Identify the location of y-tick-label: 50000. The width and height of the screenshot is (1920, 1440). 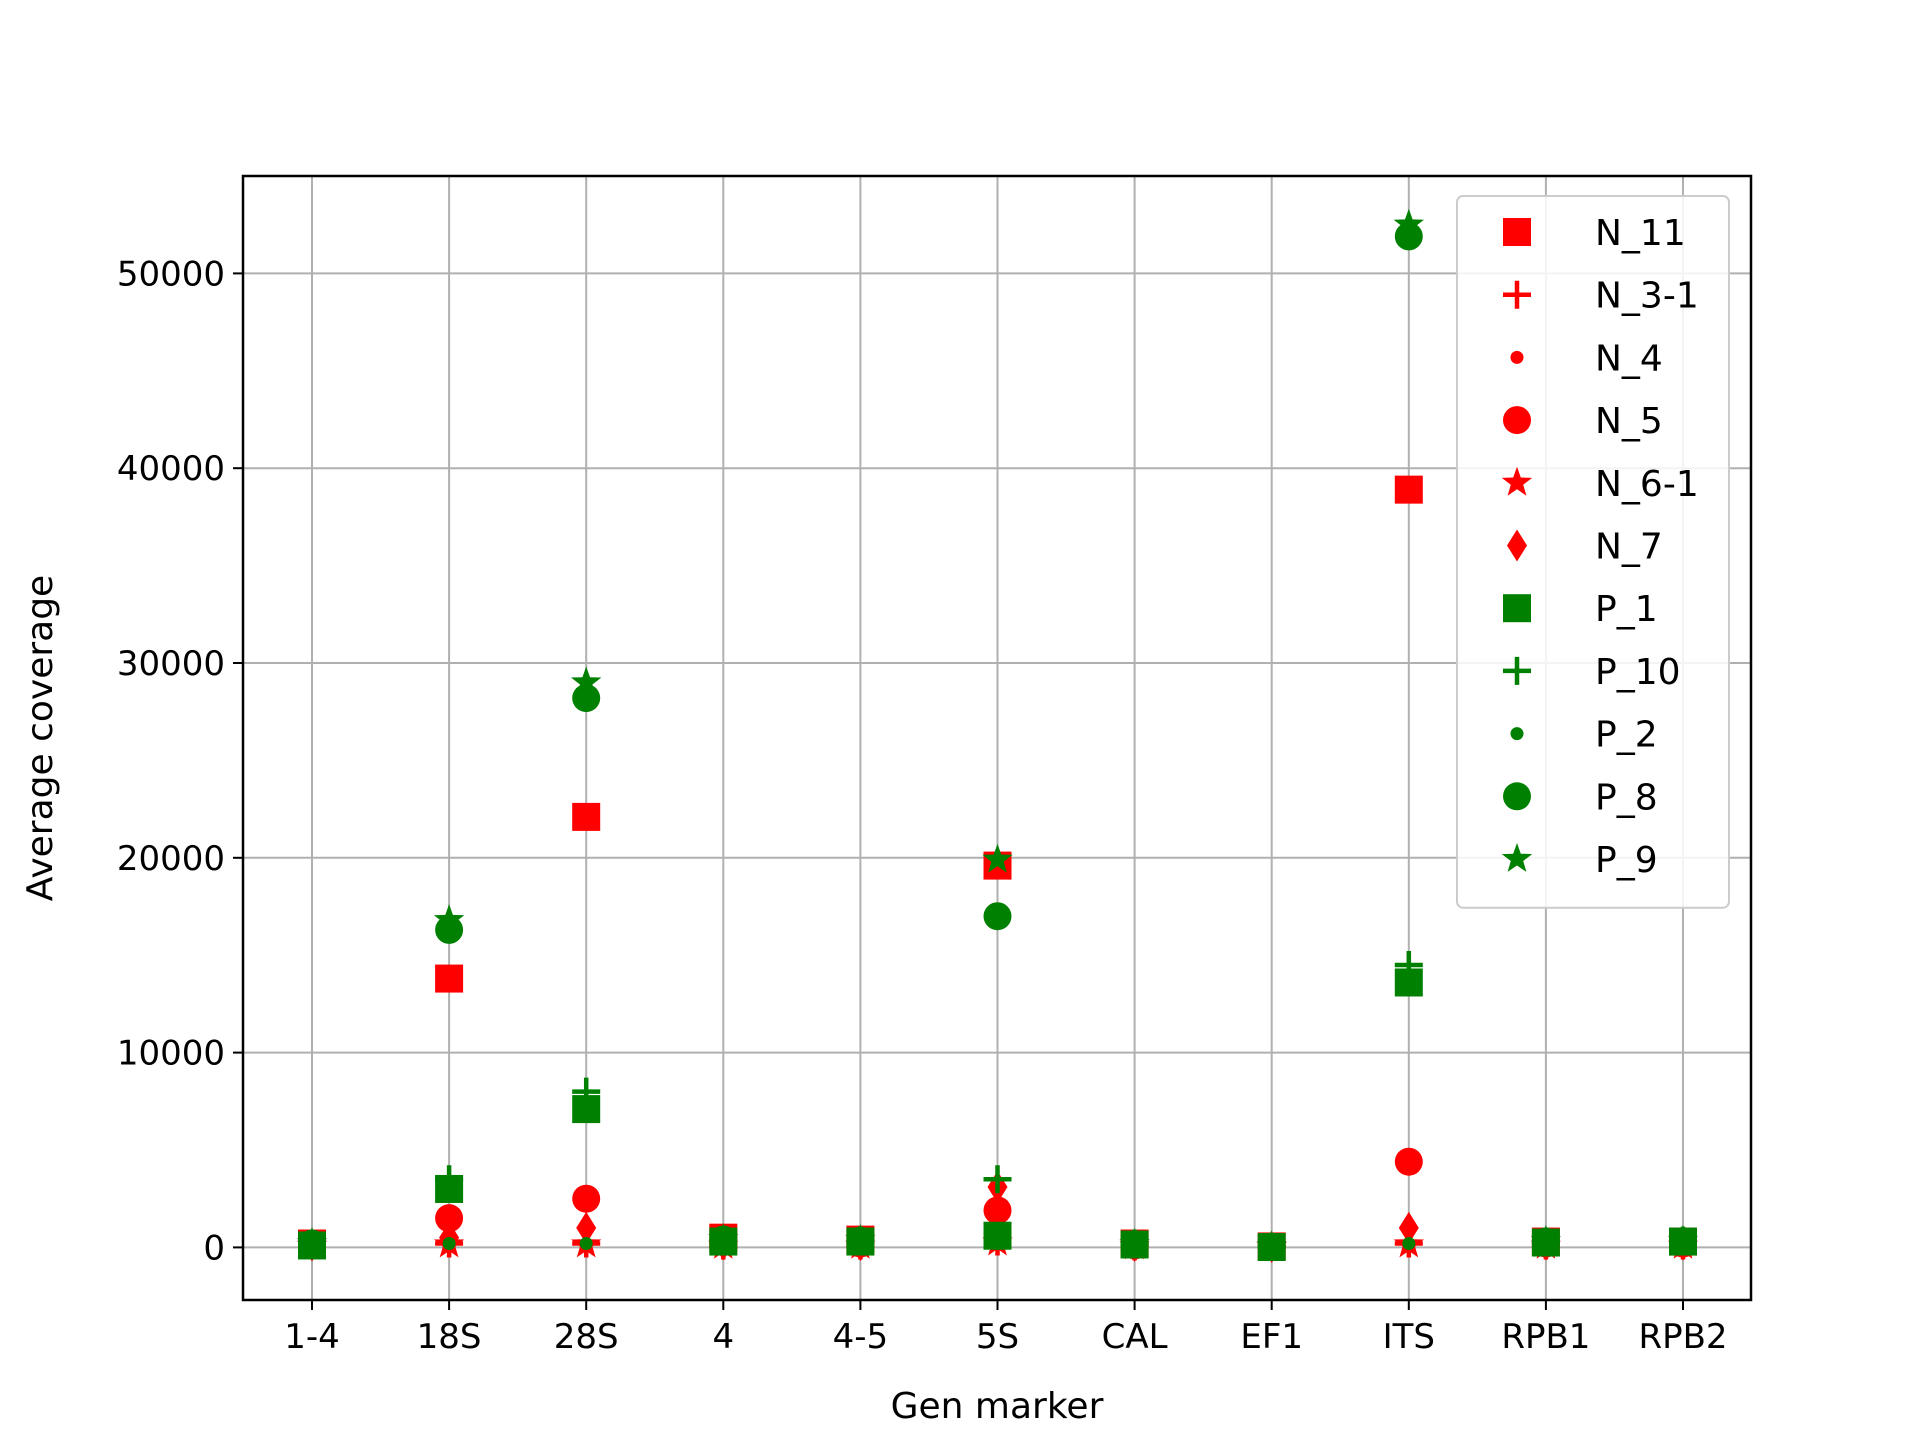
(171, 274).